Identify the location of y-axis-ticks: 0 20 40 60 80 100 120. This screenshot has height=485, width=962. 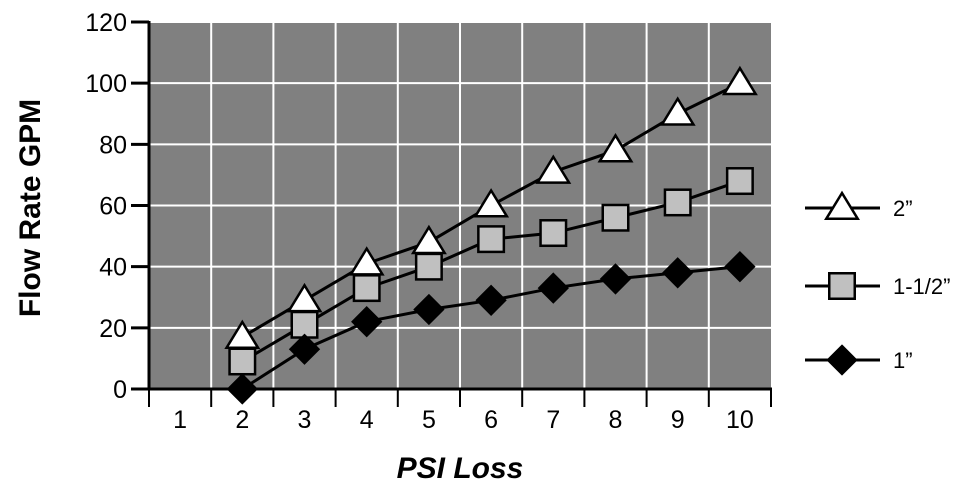
(117, 206).